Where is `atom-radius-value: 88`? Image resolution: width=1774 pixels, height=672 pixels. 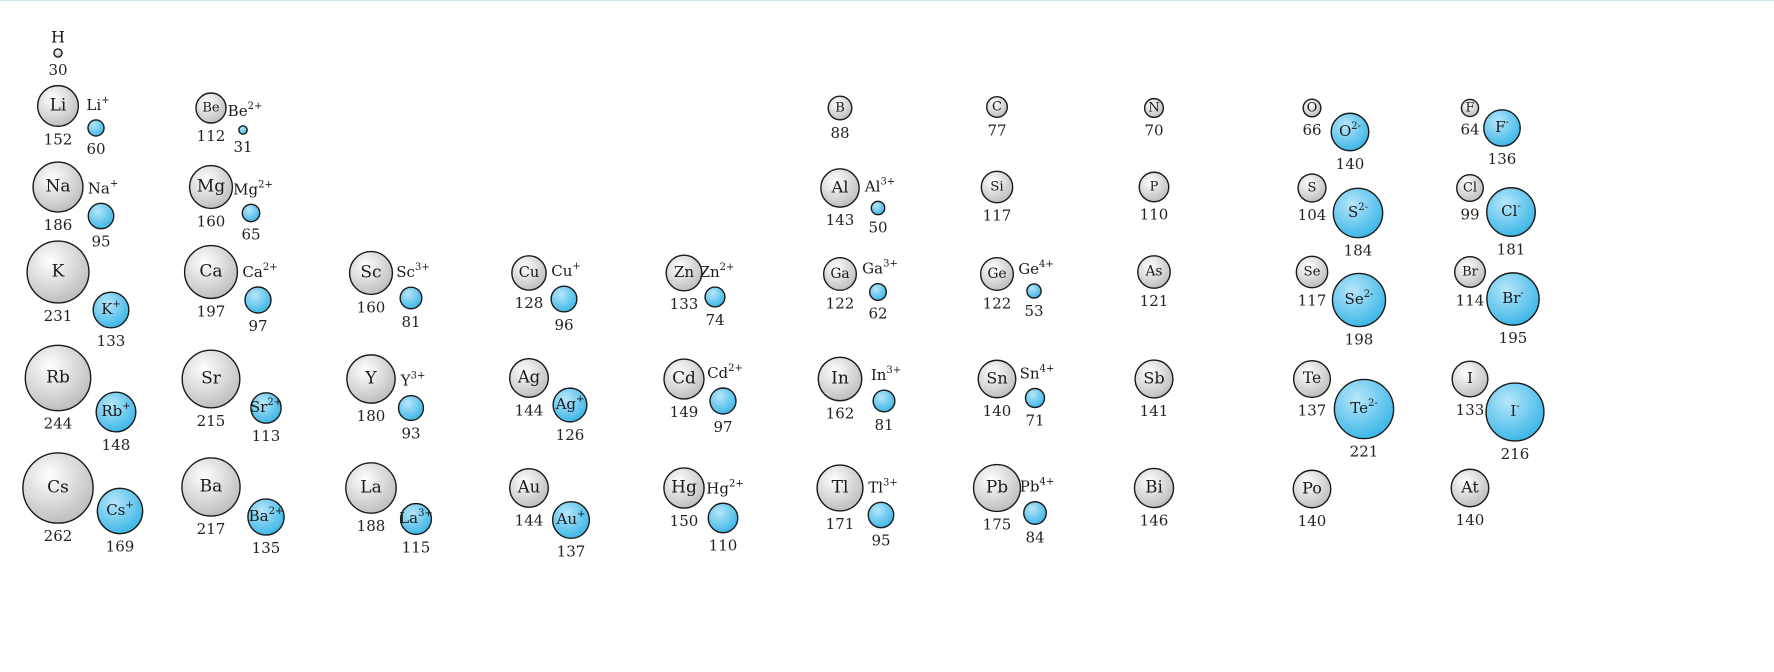 atom-radius-value: 88 is located at coordinates (839, 133).